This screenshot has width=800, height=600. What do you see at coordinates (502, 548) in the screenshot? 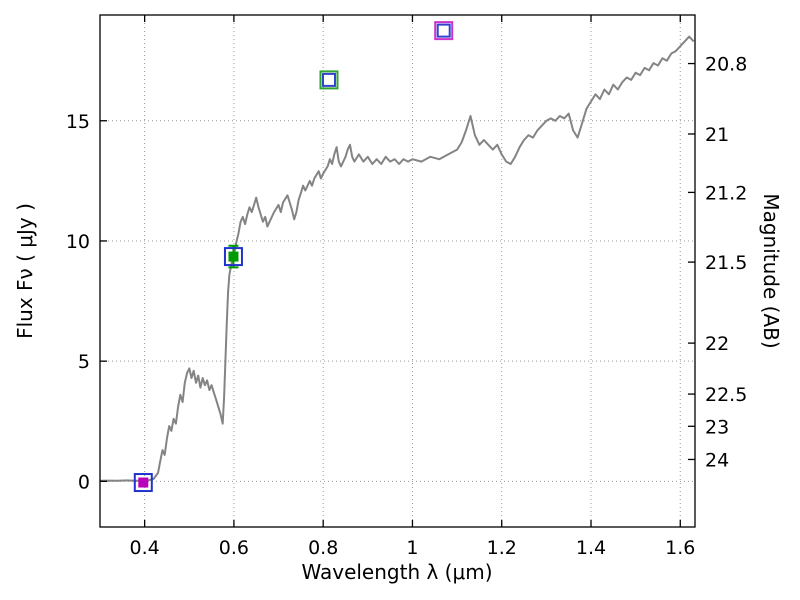
I see `x-tick-label: 1.2` at bounding box center [502, 548].